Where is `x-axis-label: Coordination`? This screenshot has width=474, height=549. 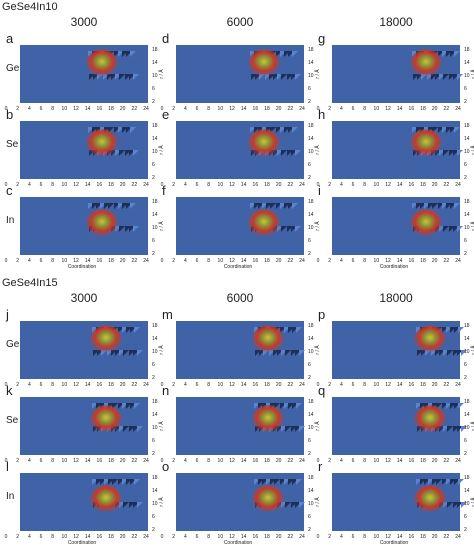
x-axis-label: Coordination is located at coordinates (394, 542).